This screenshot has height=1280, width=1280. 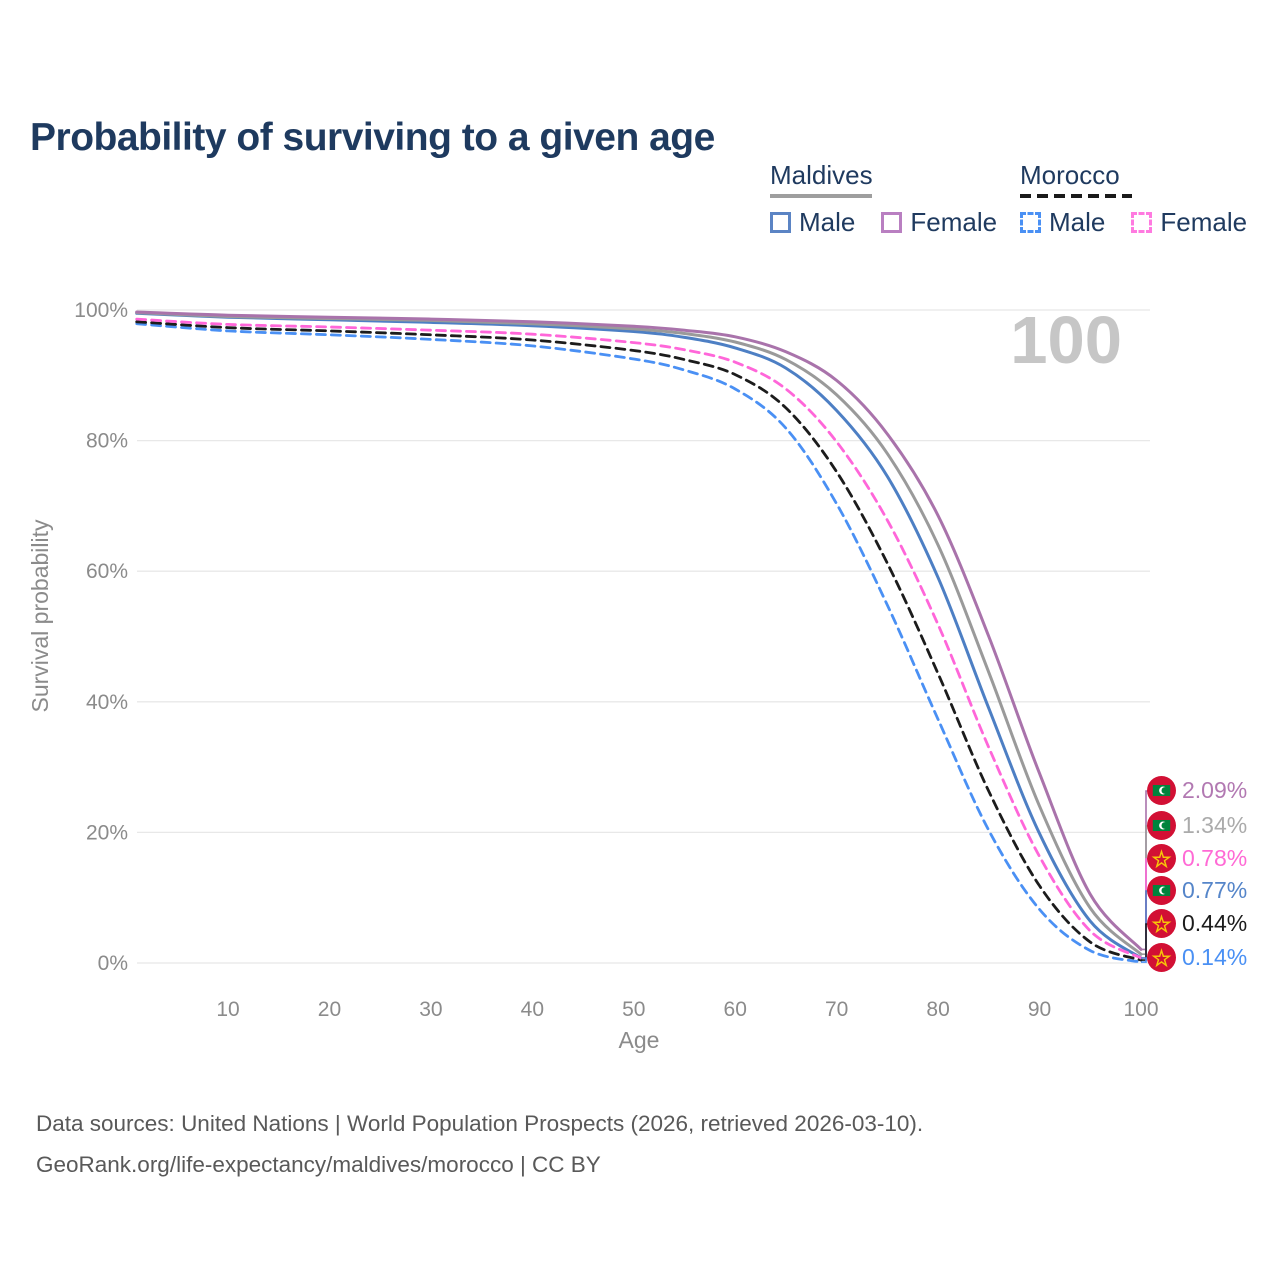 What do you see at coordinates (1215, 858) in the screenshot?
I see `end-label-value: 0.78%` at bounding box center [1215, 858].